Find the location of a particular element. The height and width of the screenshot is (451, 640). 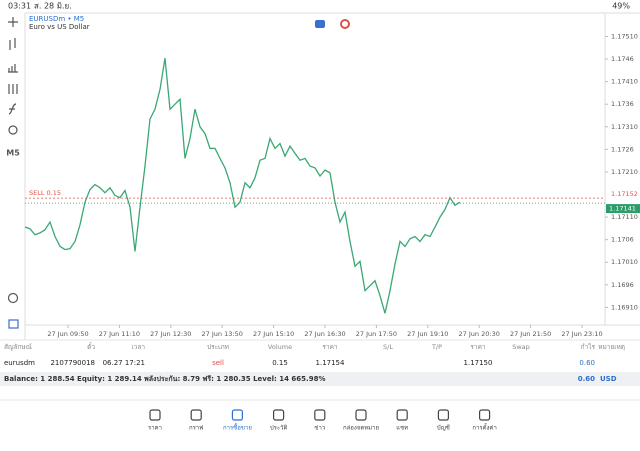

column-header: เวลา is located at coordinates (138, 347).